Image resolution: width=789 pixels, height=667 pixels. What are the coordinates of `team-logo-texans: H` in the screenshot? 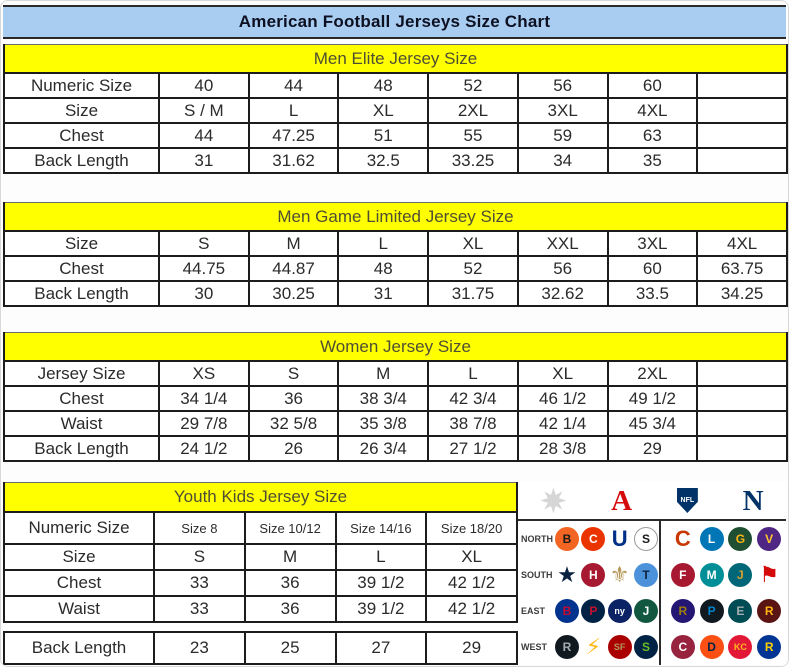 It's located at (593, 575).